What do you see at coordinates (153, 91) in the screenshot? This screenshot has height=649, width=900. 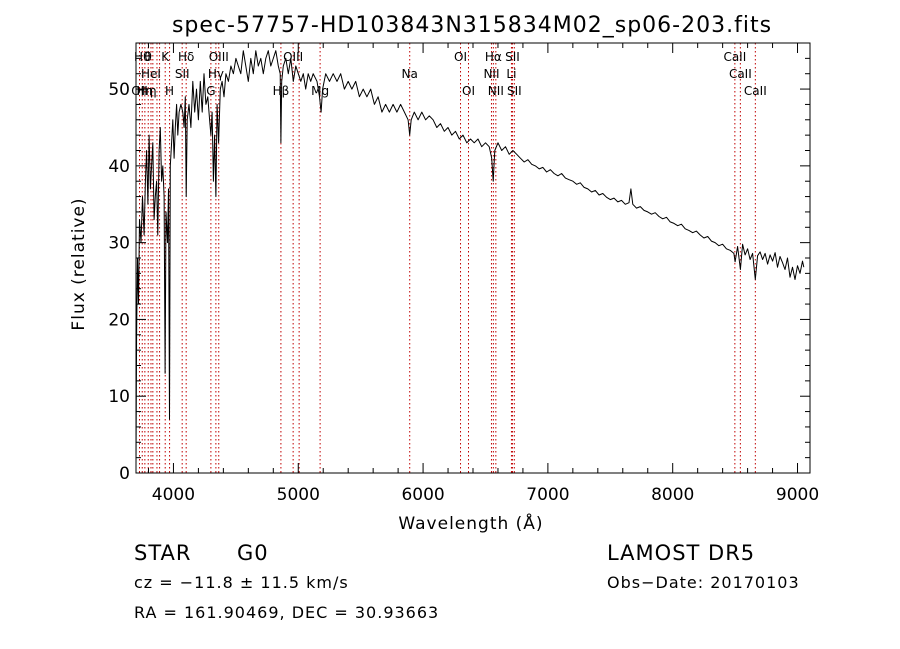 I see `spectral-line-label: η` at bounding box center [153, 91].